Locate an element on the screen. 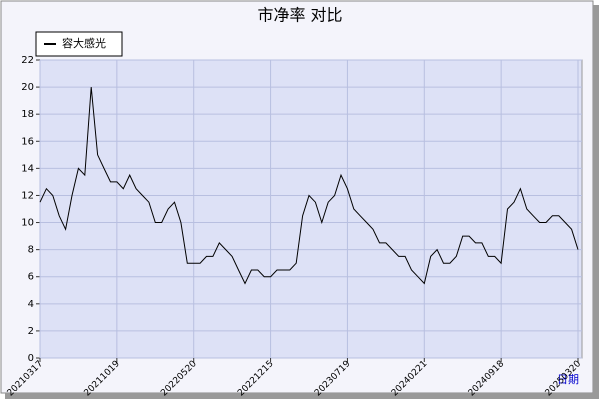 Image resolution: width=600 pixels, height=404 pixels. legend is located at coordinates (79, 44).